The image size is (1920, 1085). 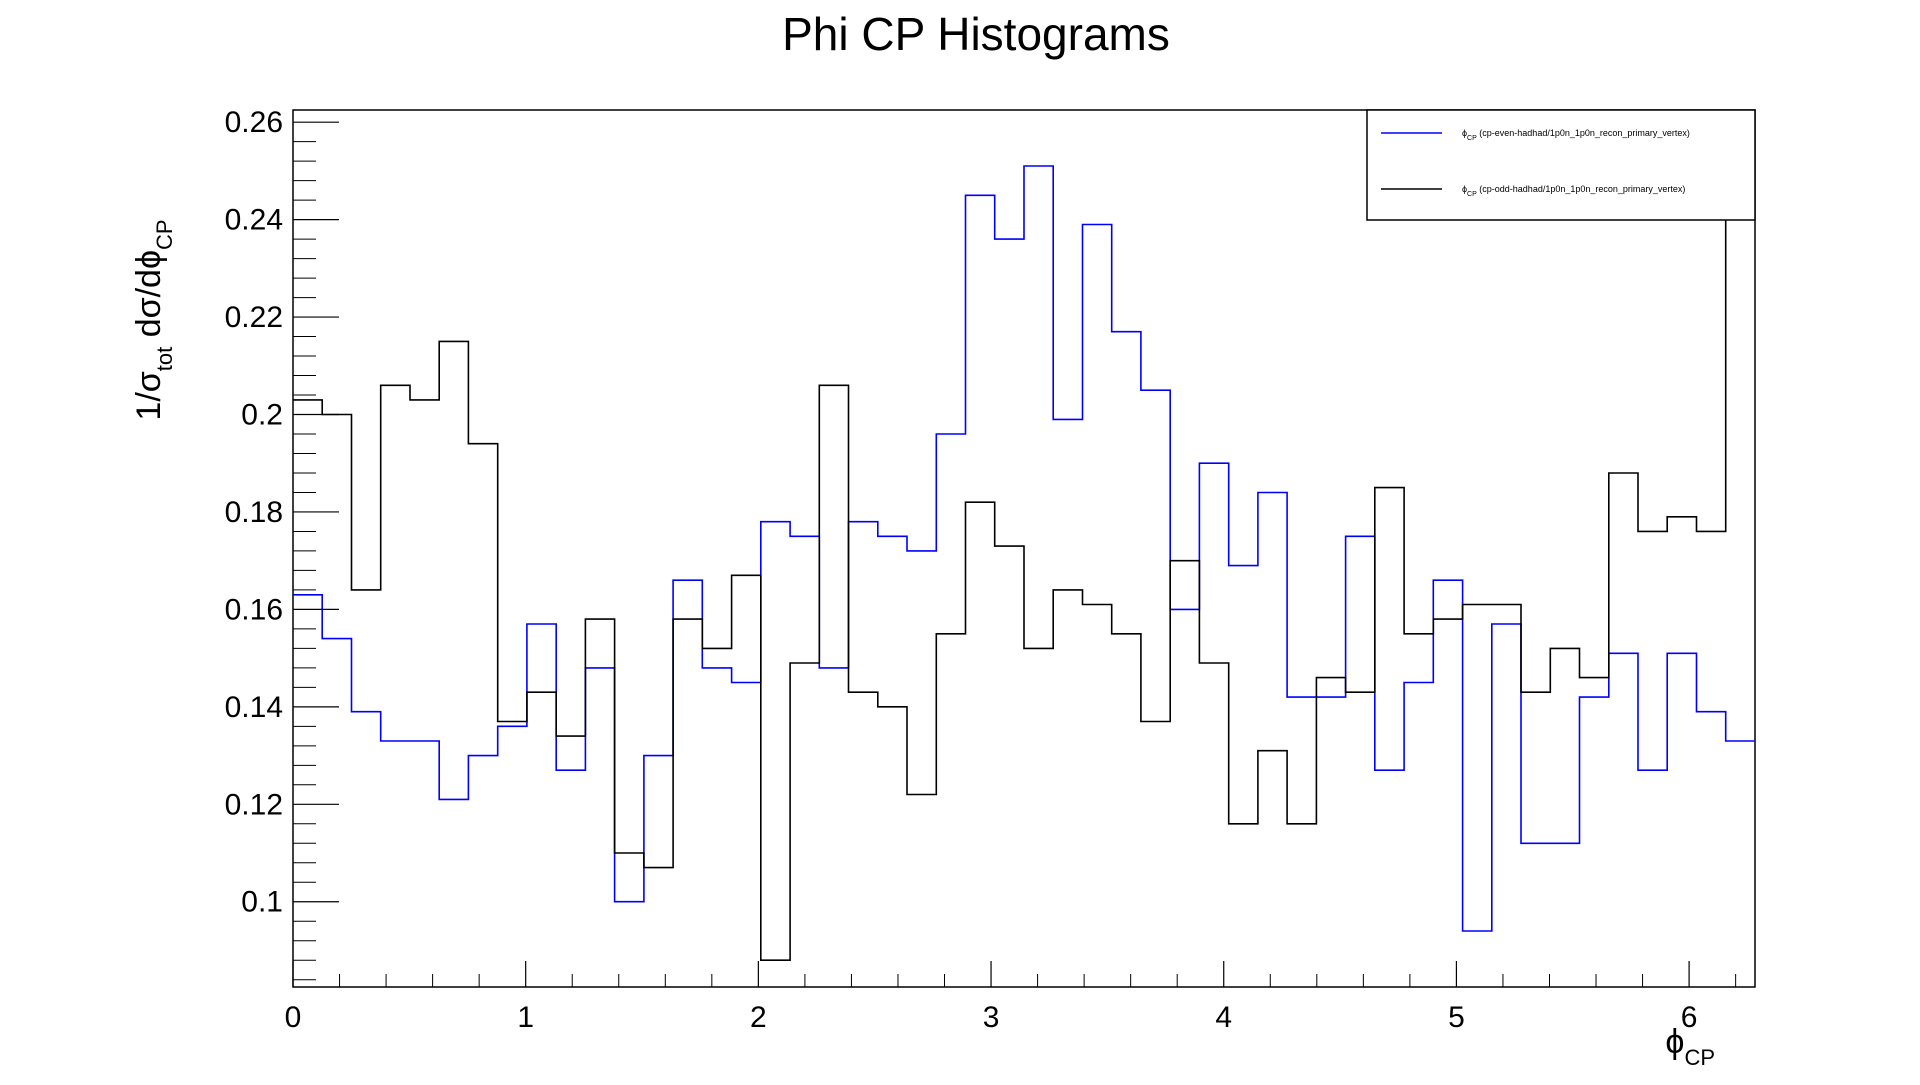 I want to click on x-tick-label: 2, so click(x=758, y=1017).